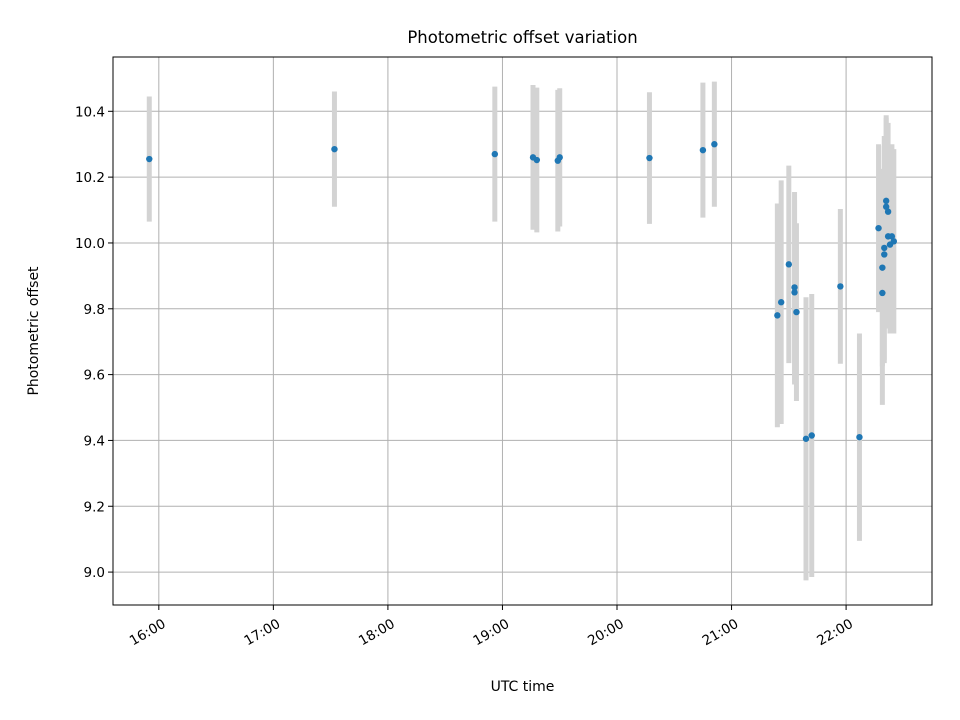 The height and width of the screenshot is (720, 960). I want to click on y-tick-label: 9.2, so click(94, 507).